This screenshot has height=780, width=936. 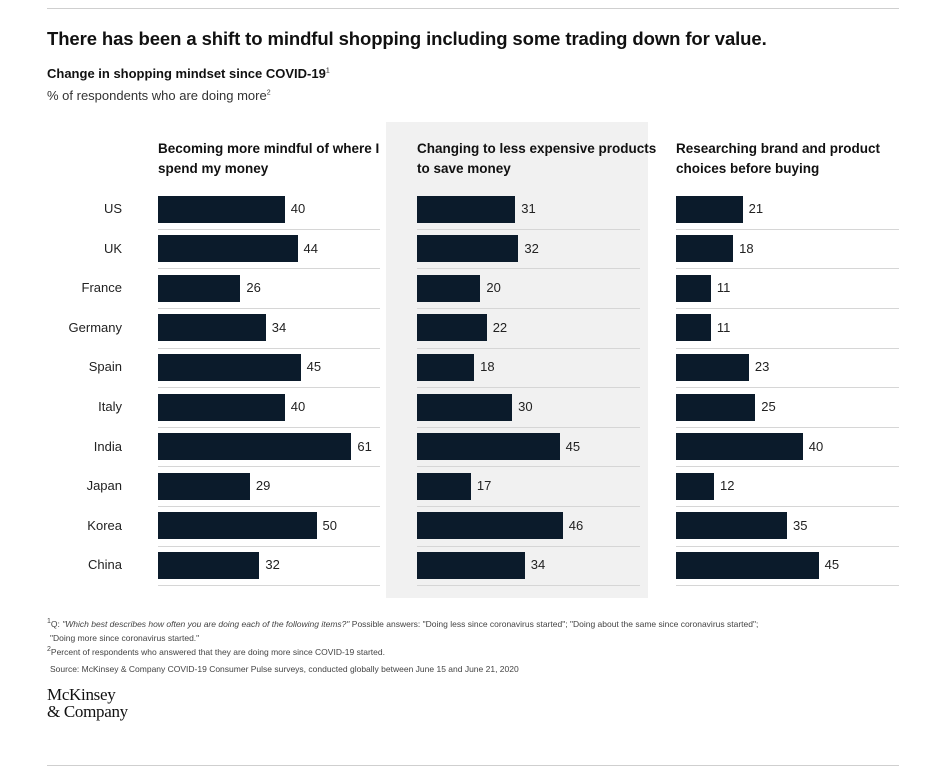 What do you see at coordinates (731, 525) in the screenshot?
I see `bar-3-korea` at bounding box center [731, 525].